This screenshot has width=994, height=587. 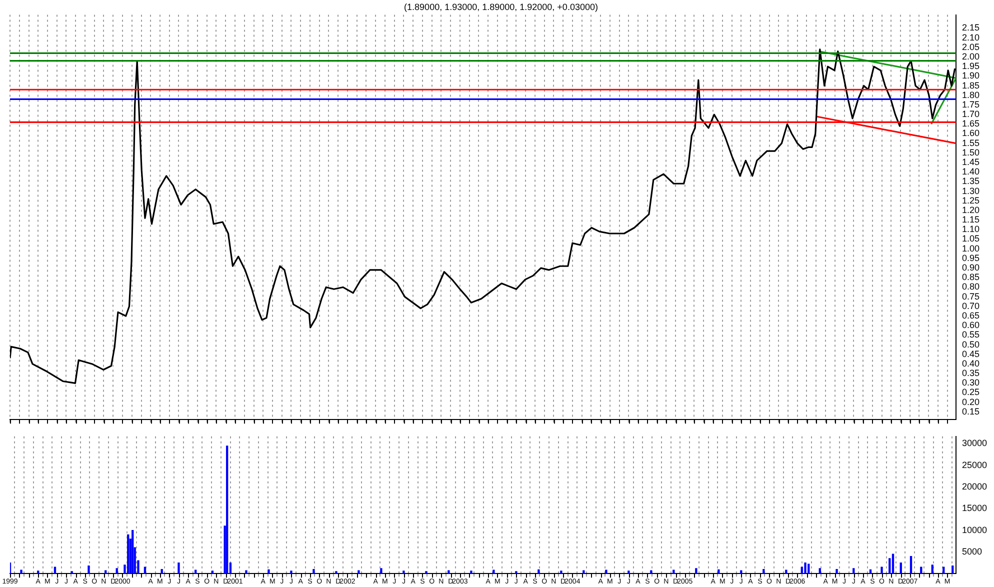 I want to click on chart-title: (1.89000, 1.93000, 1.89000, 1.92000, +0.03000), so click(x=501, y=7).